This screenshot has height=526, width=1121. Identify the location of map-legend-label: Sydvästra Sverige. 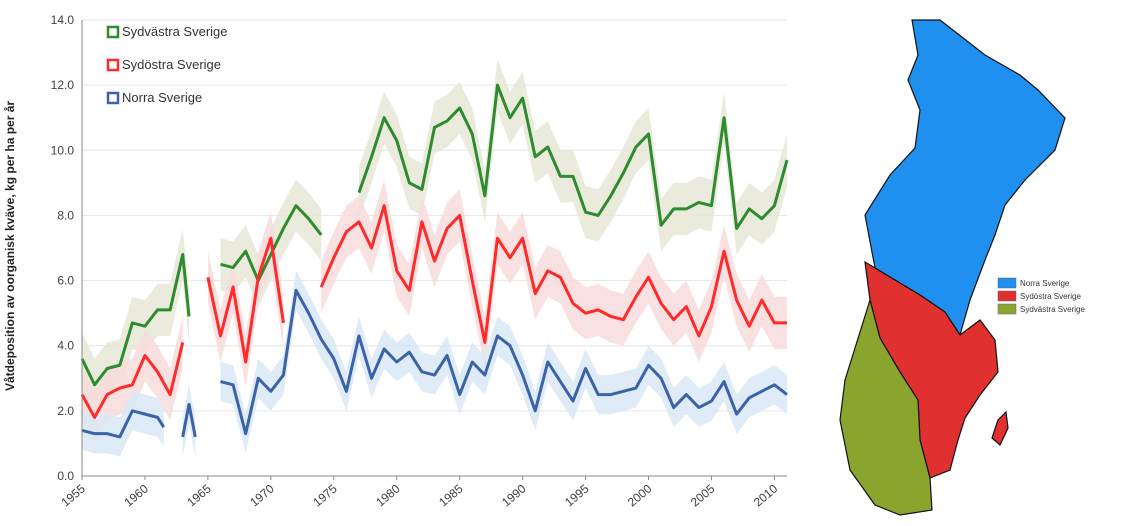
(1052, 309).